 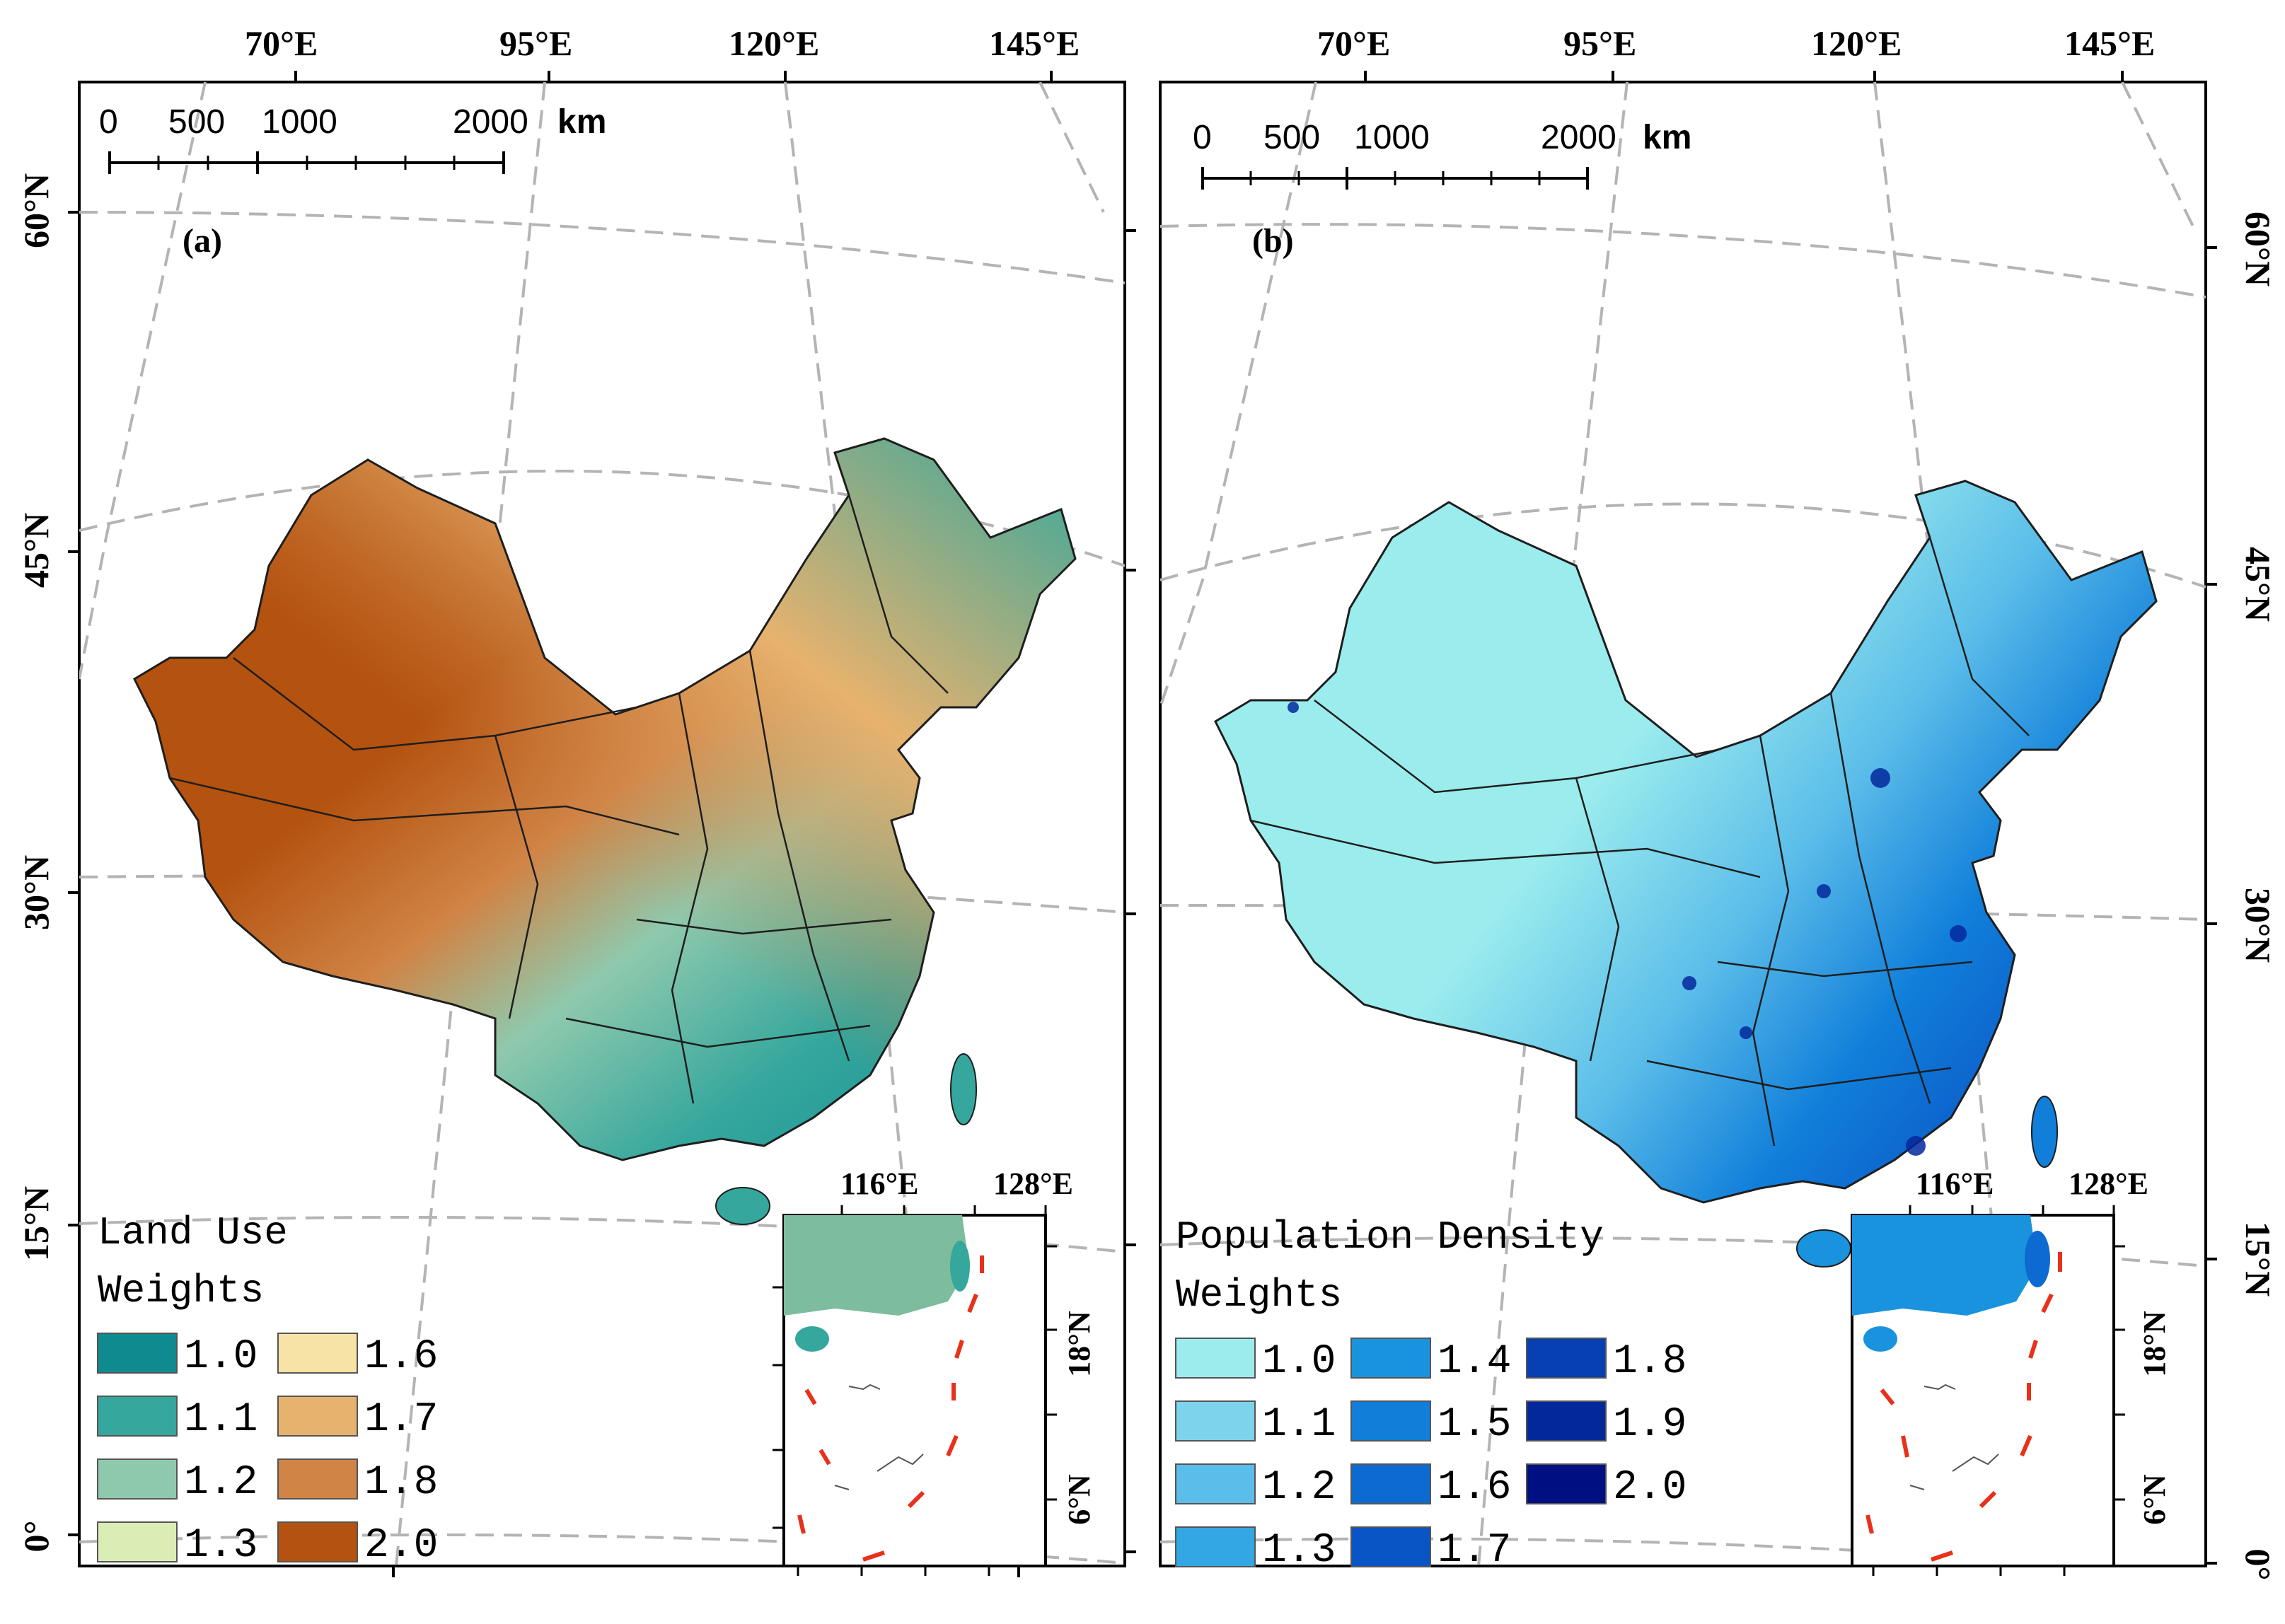 What do you see at coordinates (2108, 1183) in the screenshot?
I see `inset-b-lon-128: 128°E` at bounding box center [2108, 1183].